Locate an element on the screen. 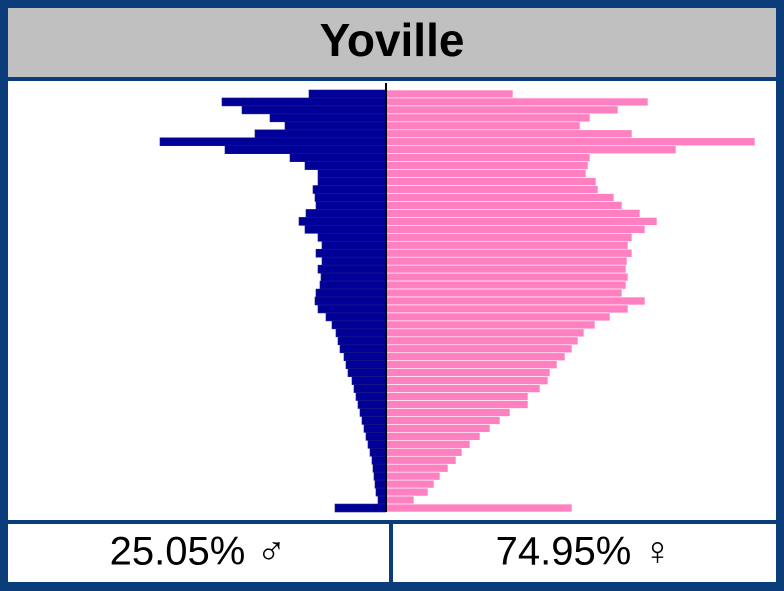  chart-title: Yoville is located at coordinates (392, 40).